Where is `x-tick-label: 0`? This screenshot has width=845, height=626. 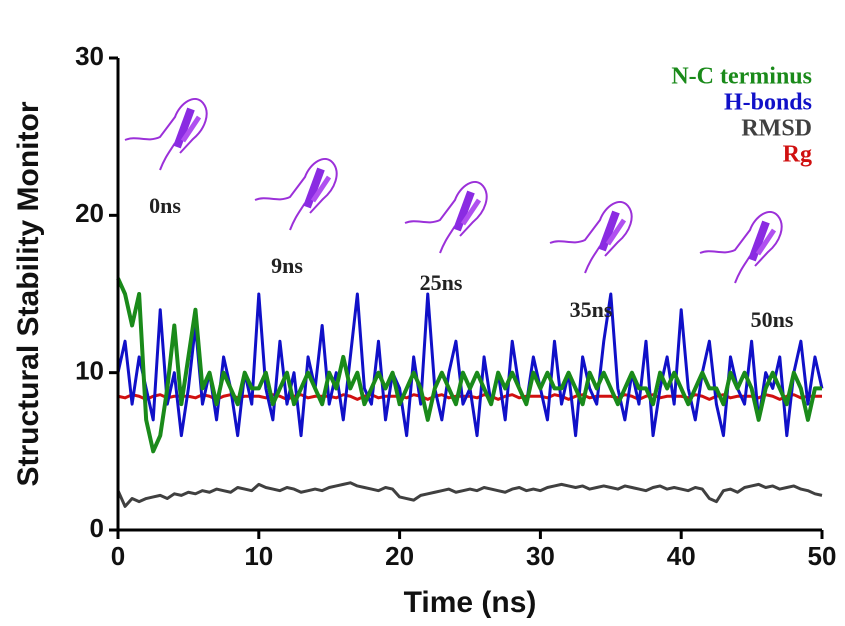 x-tick-label: 0 is located at coordinates (118, 556).